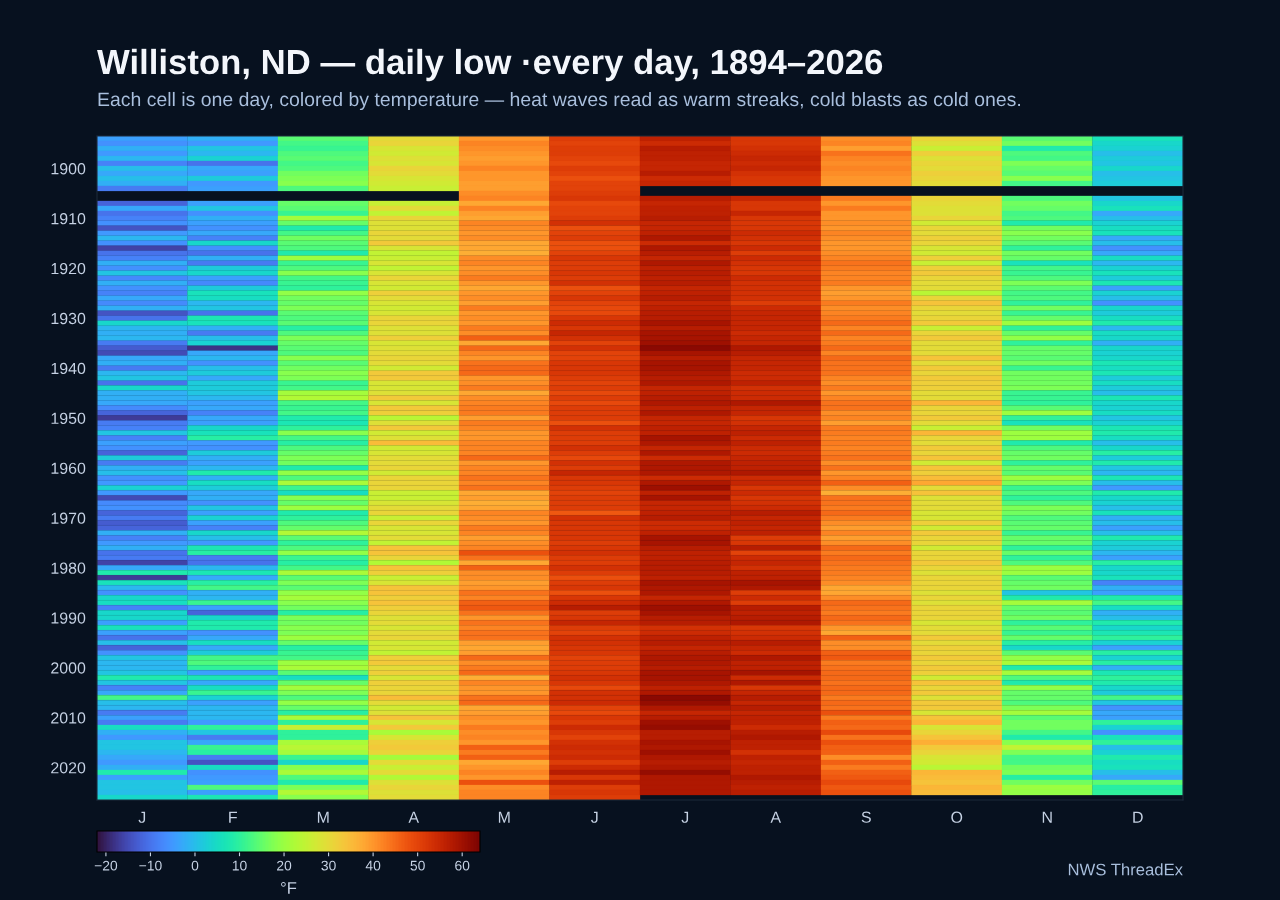 This screenshot has width=1280, height=900. I want to click on chart-title: Williston, ND — daily low ·every day, 1894–2026, so click(490, 65).